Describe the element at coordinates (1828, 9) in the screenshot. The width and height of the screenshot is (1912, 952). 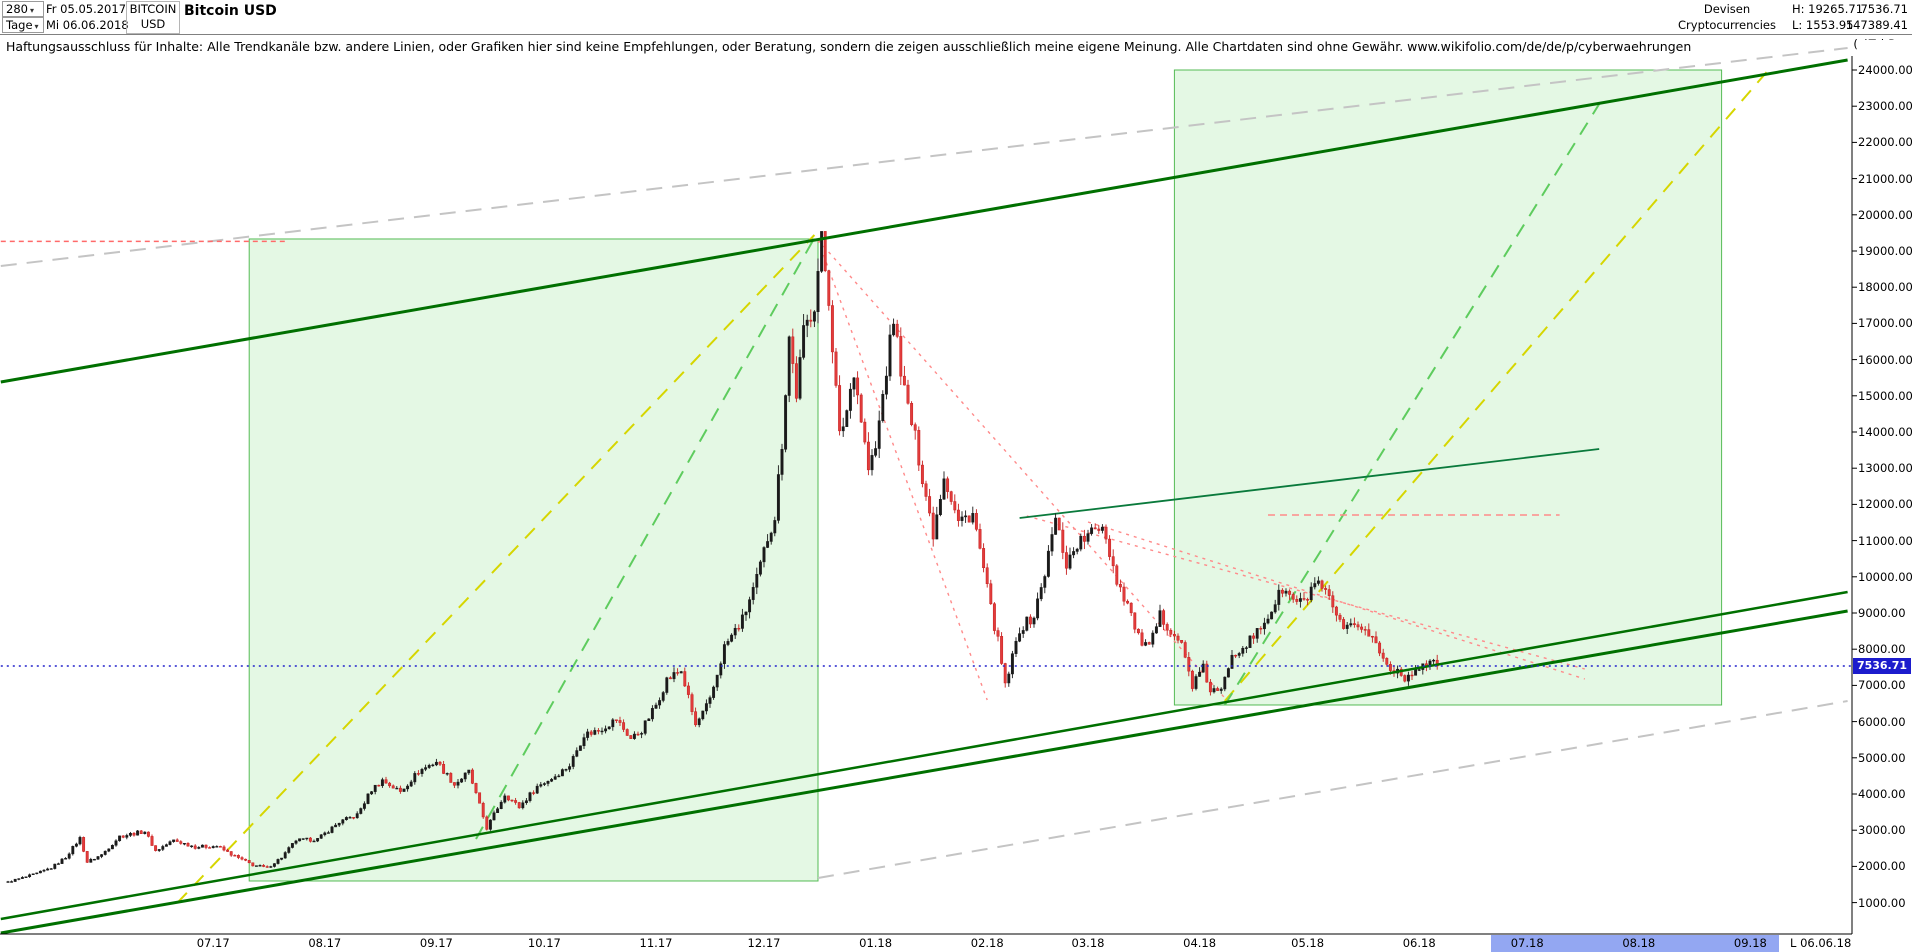
I see `period-high-label: H: 19265.71` at that location.